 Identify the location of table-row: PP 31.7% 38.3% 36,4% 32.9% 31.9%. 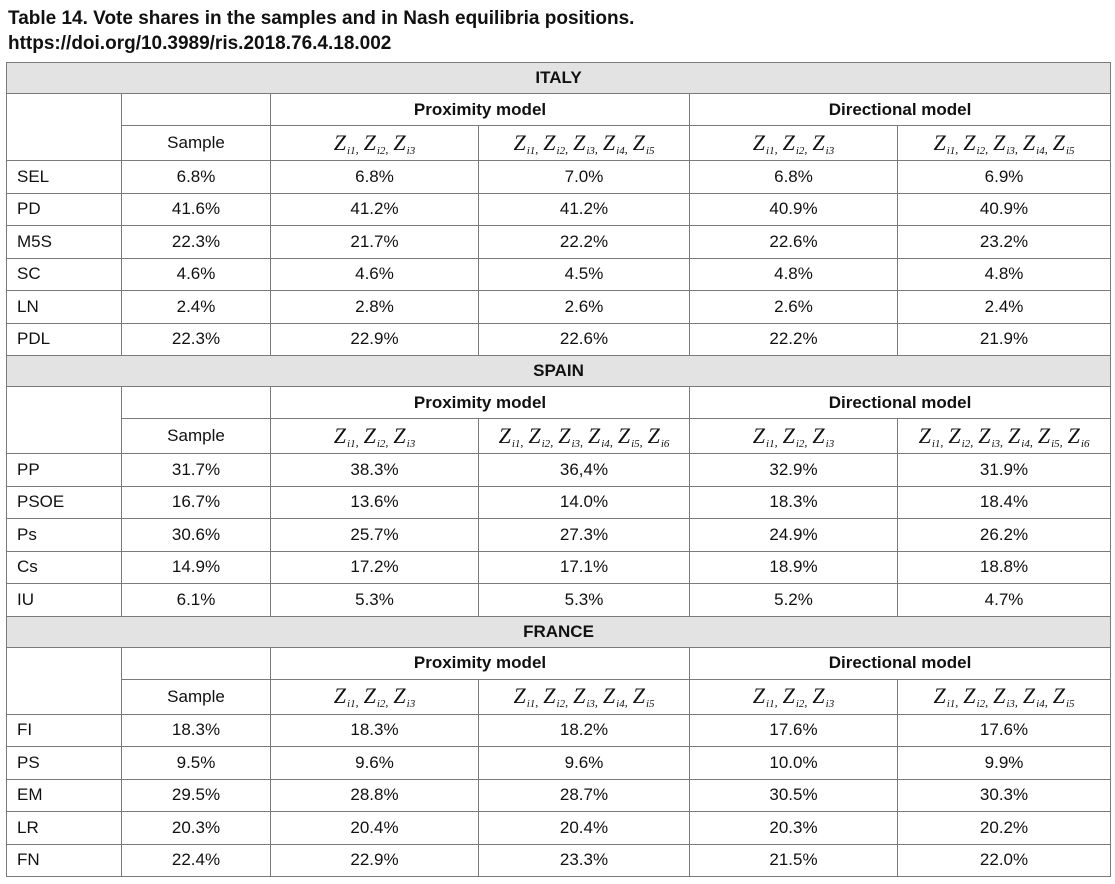
(559, 470).